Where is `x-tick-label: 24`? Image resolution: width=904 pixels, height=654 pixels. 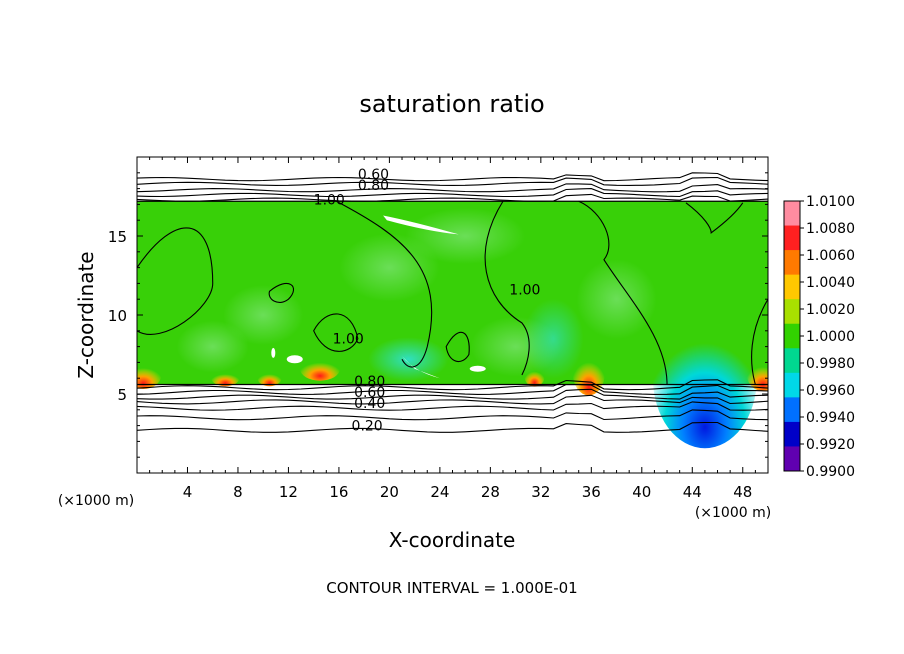 x-tick-label: 24 is located at coordinates (439, 492).